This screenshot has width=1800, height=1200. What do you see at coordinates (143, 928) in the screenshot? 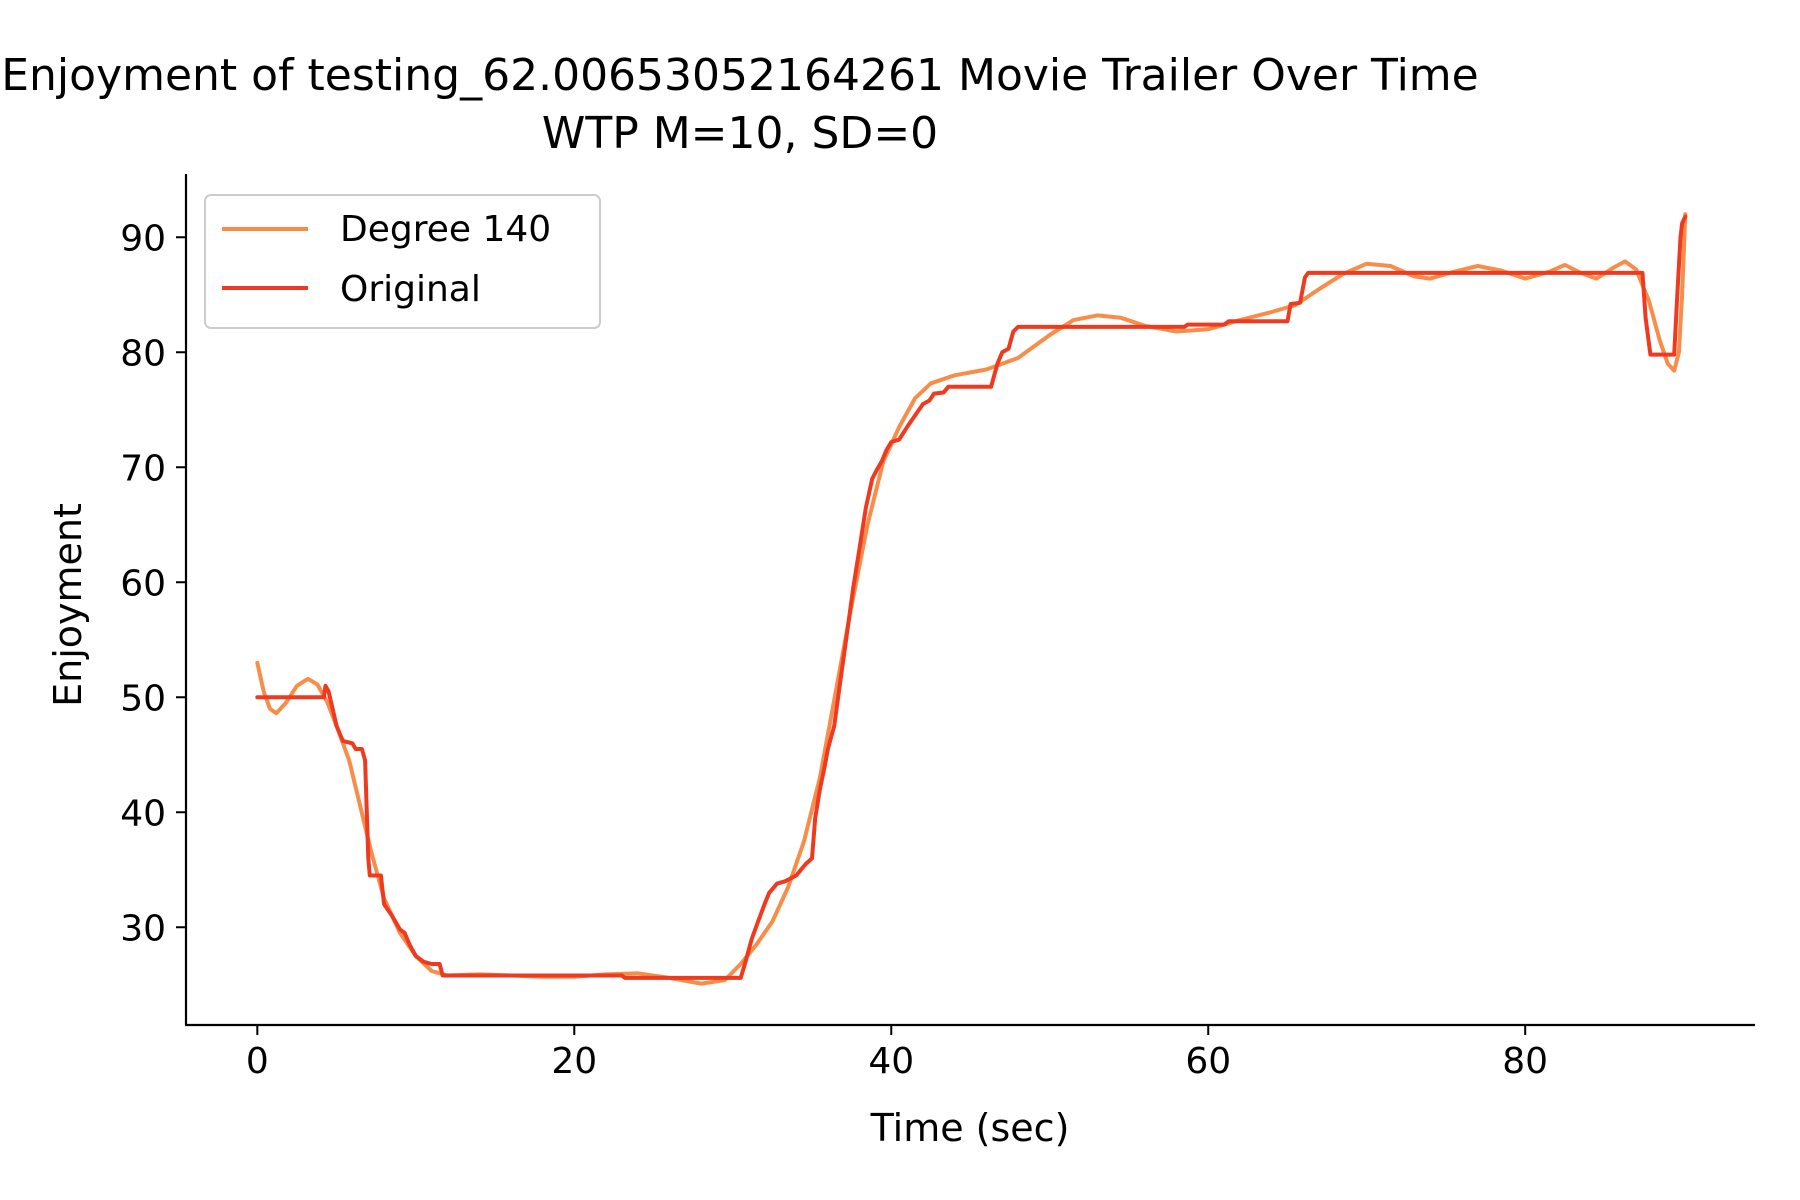
I see `y-tick-label: 30` at bounding box center [143, 928].